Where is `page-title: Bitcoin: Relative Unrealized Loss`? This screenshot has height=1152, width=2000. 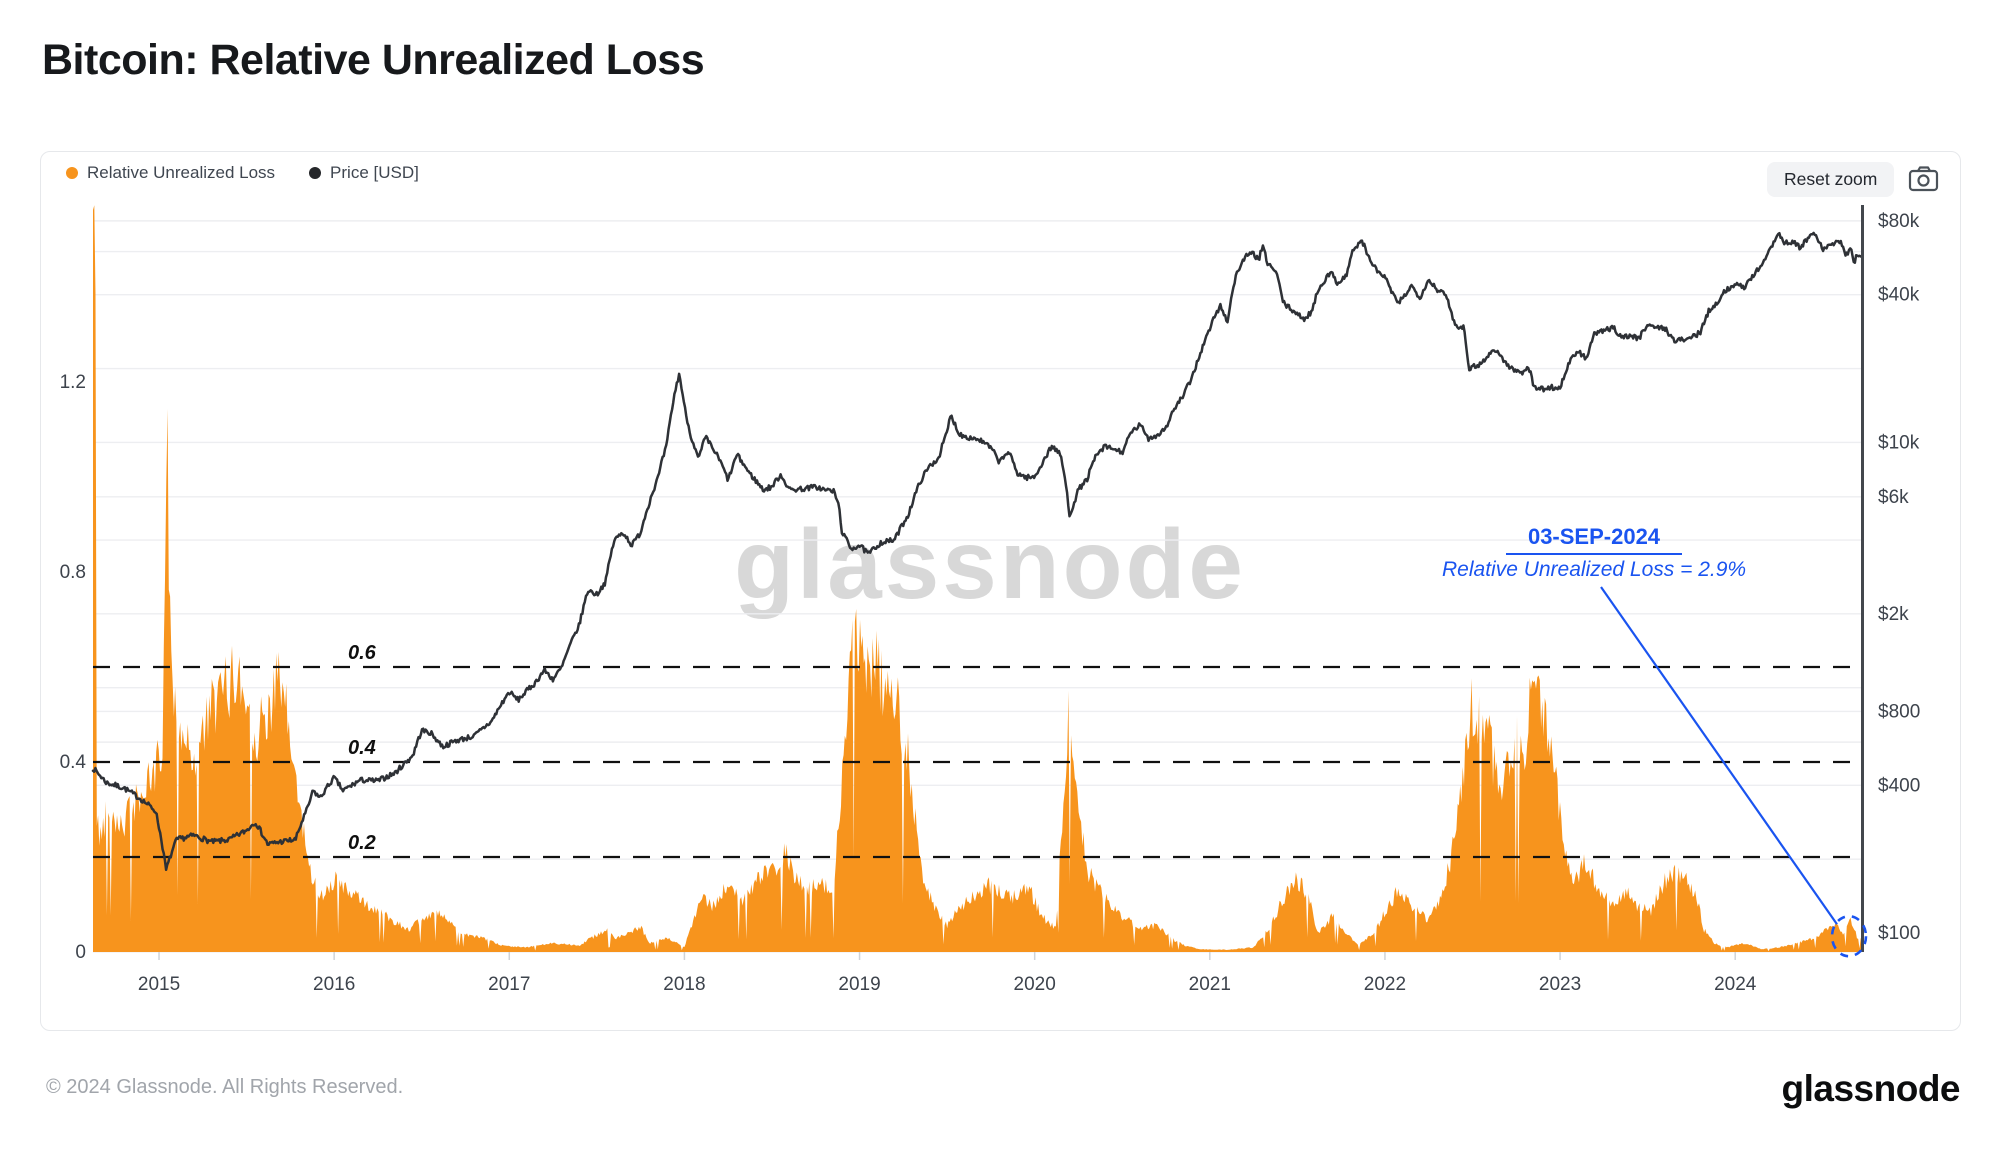 page-title: Bitcoin: Relative Unrealized Loss is located at coordinates (373, 60).